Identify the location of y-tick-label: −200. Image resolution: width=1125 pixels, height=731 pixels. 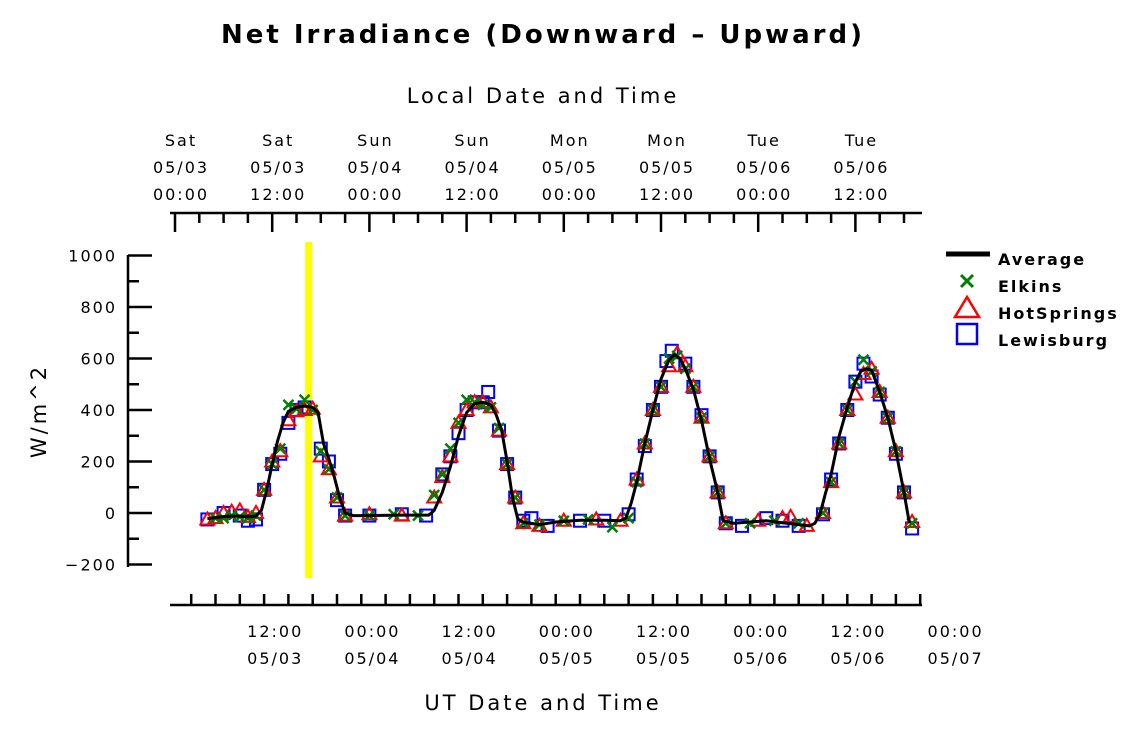
(91, 565).